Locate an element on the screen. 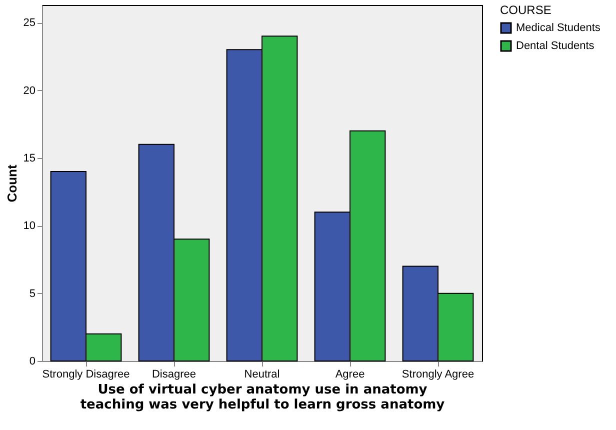 The width and height of the screenshot is (616, 430). x-tick-label: Agree is located at coordinates (350, 374).